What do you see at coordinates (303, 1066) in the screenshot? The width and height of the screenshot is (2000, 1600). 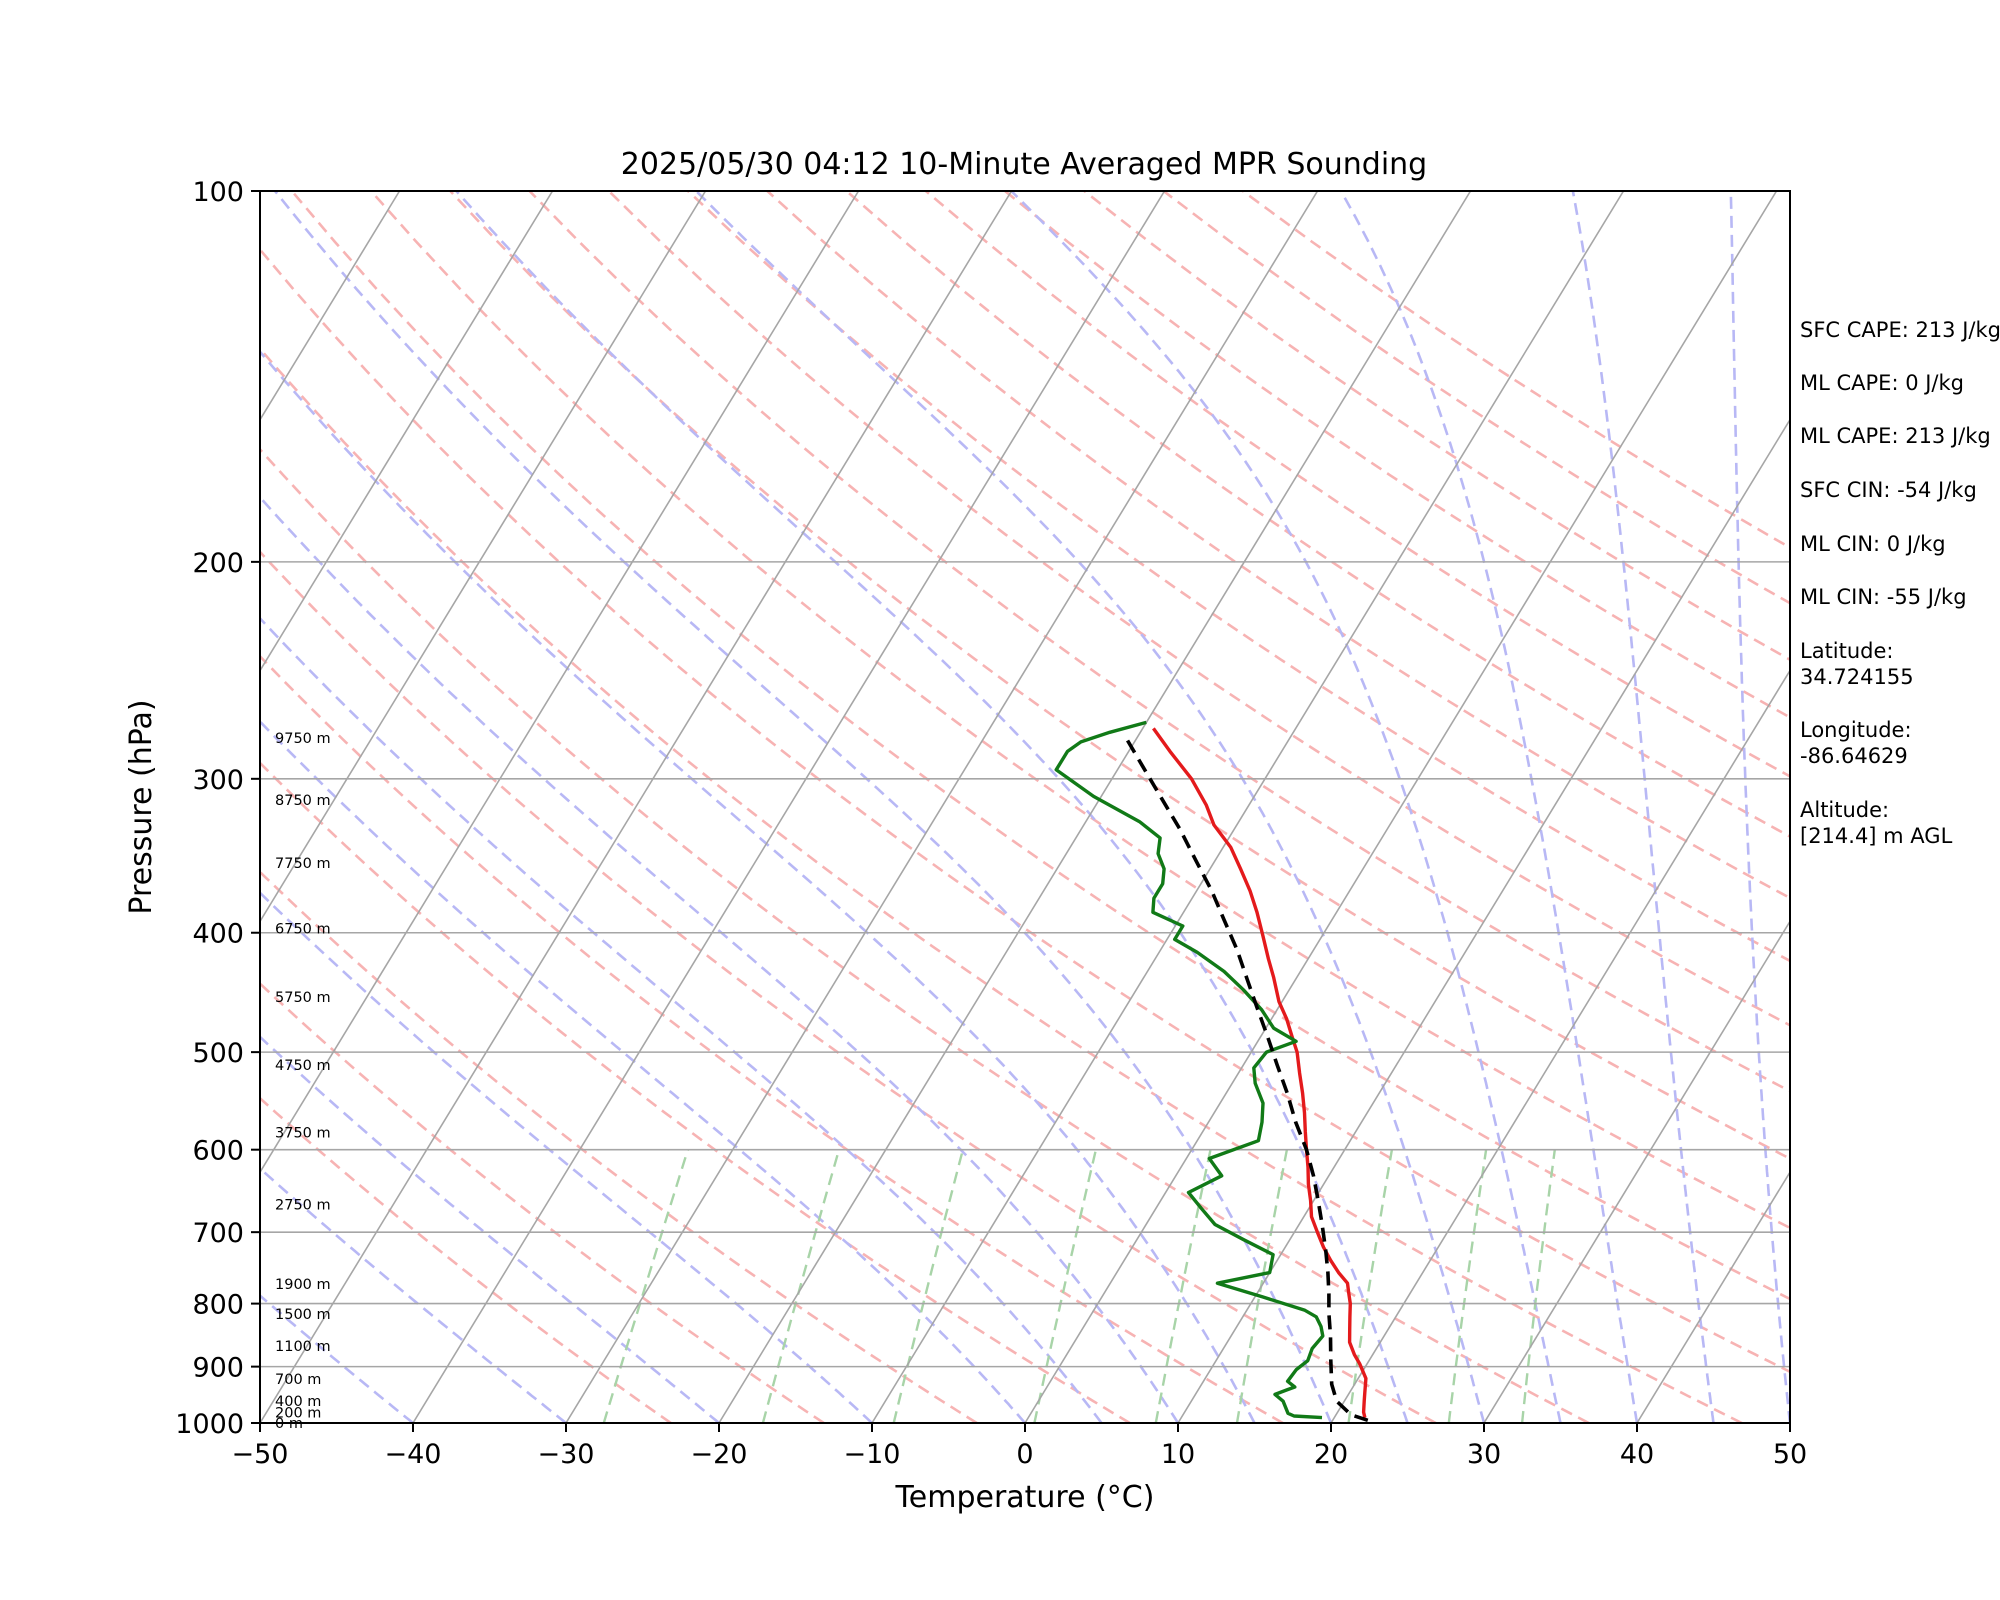 I see `height-label: 4750 m` at bounding box center [303, 1066].